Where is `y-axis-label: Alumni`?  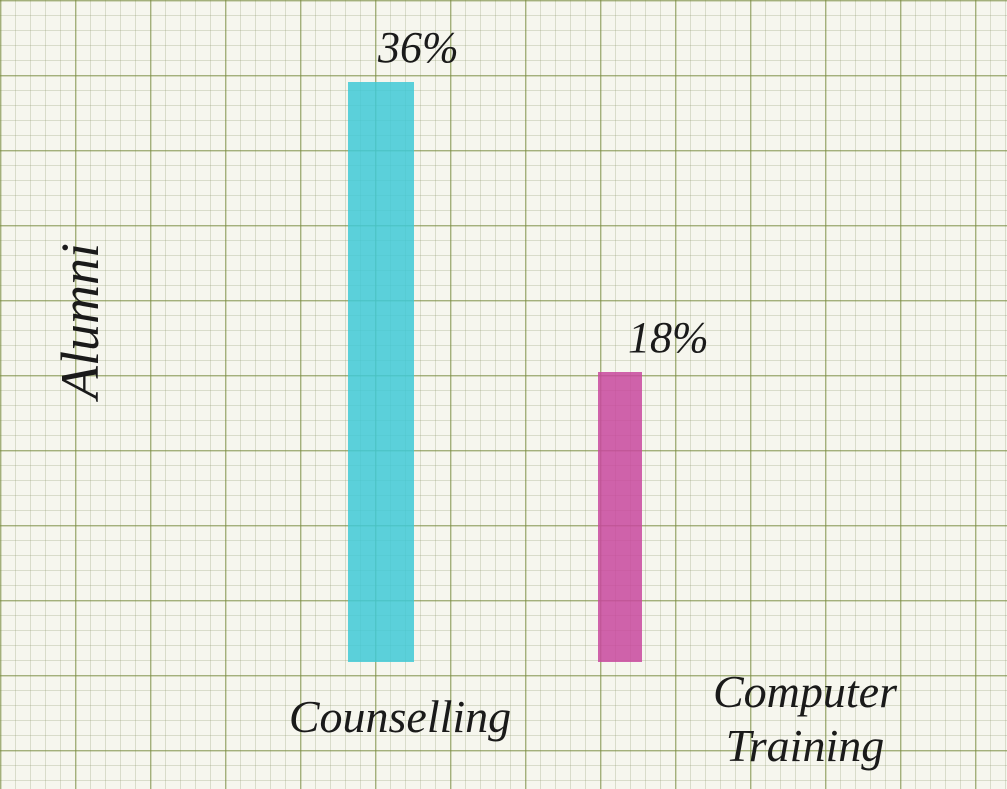
y-axis-label: Alumni is located at coordinates (80, 321).